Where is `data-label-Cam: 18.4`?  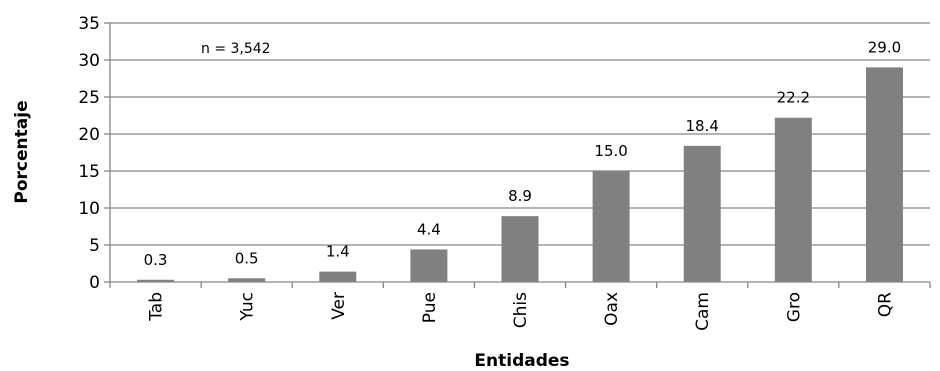 data-label-Cam: 18.4 is located at coordinates (702, 126).